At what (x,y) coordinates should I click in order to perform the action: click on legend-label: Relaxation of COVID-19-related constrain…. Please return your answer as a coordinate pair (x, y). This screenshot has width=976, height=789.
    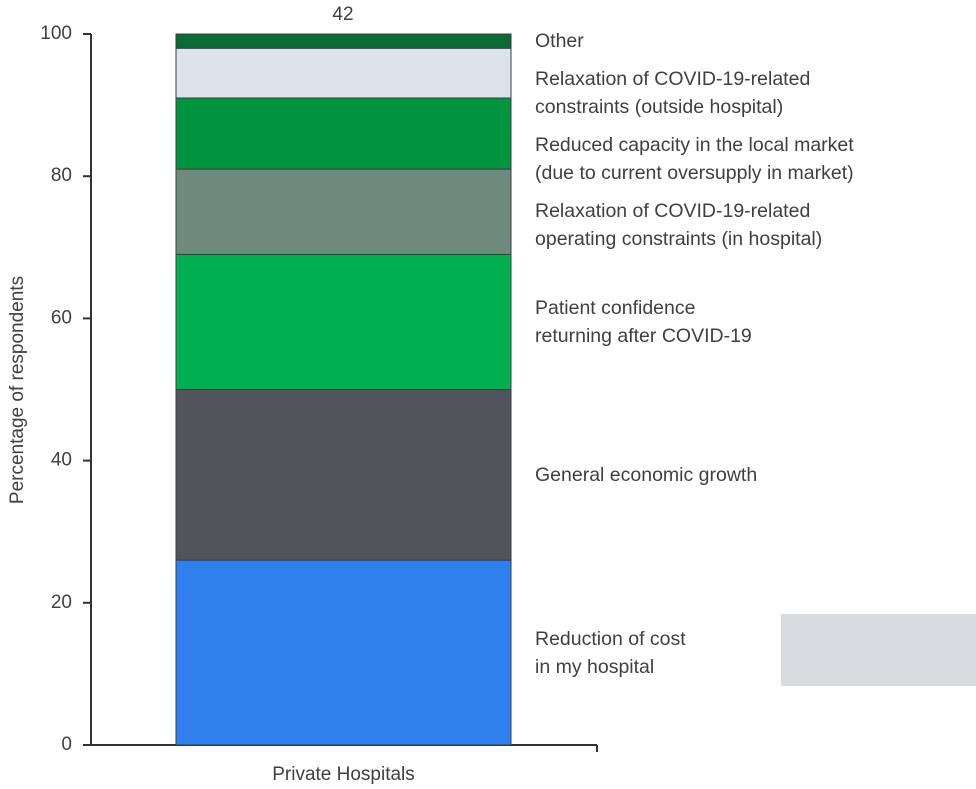
    Looking at the image, I should click on (673, 93).